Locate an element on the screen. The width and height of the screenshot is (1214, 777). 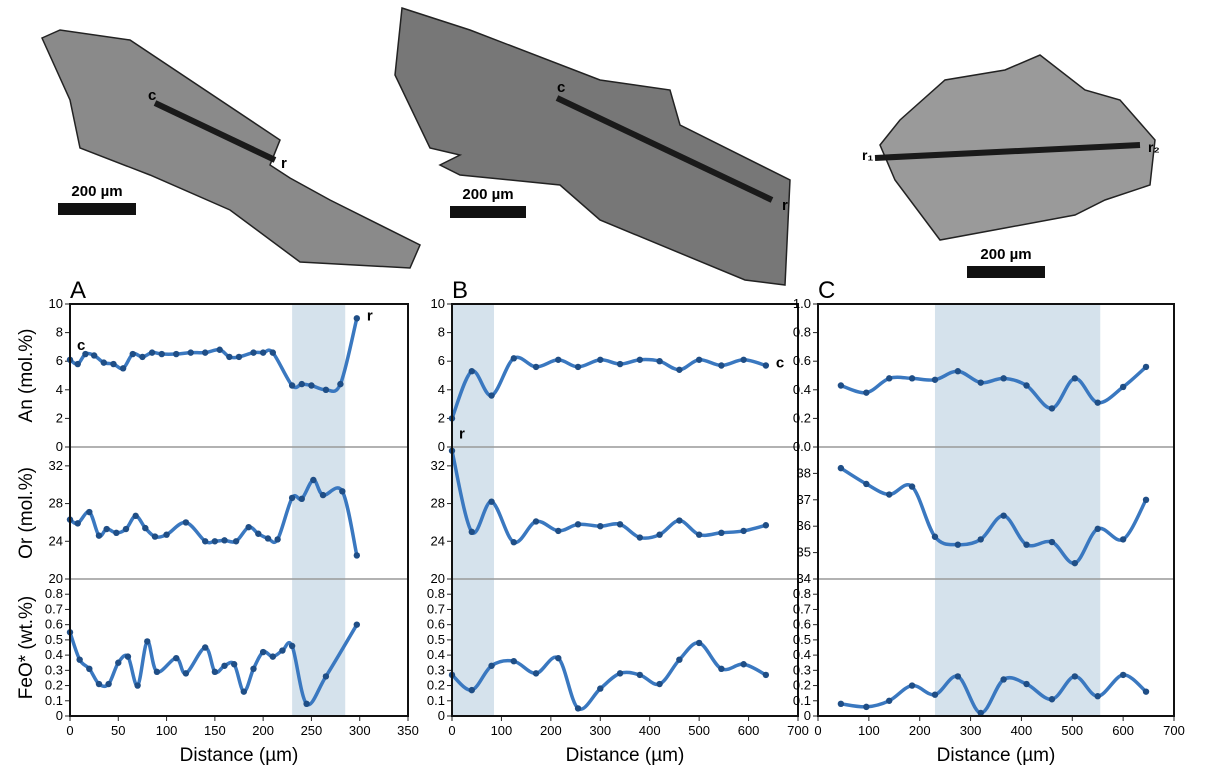
y-tick-label: 36 is located at coordinates (804, 525).